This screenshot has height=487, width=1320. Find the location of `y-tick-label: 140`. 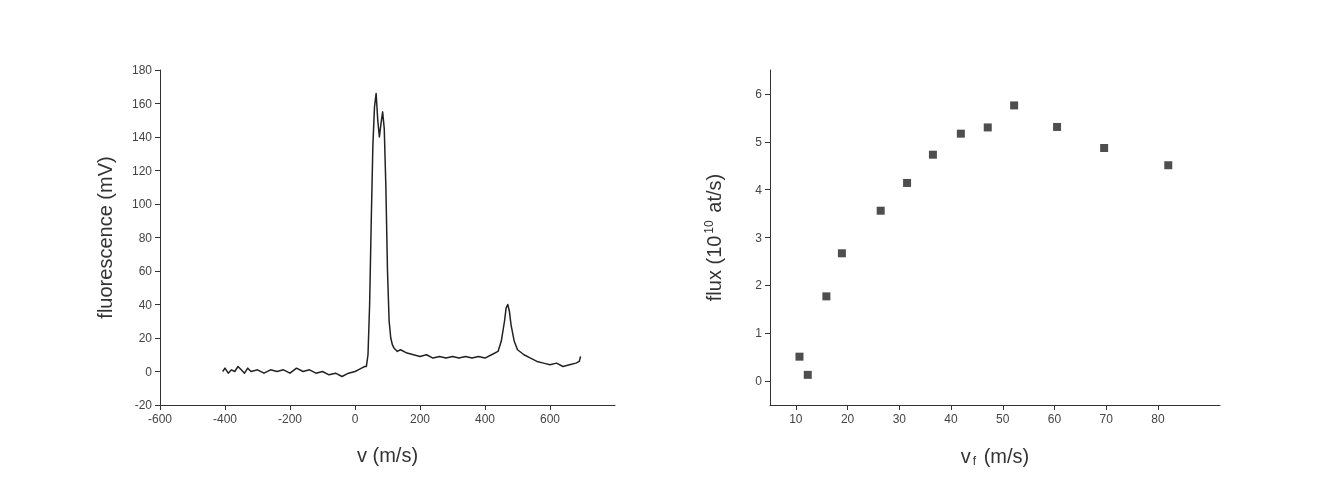

y-tick-label: 140 is located at coordinates (142, 137).